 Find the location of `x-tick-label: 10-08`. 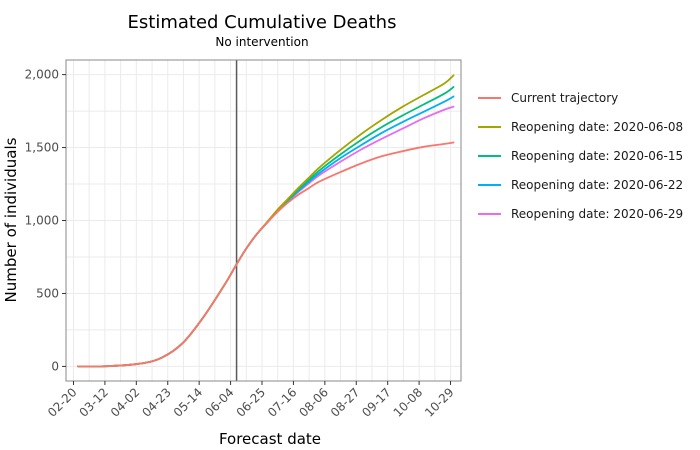

x-tick-label: 10-08 is located at coordinates (408, 402).